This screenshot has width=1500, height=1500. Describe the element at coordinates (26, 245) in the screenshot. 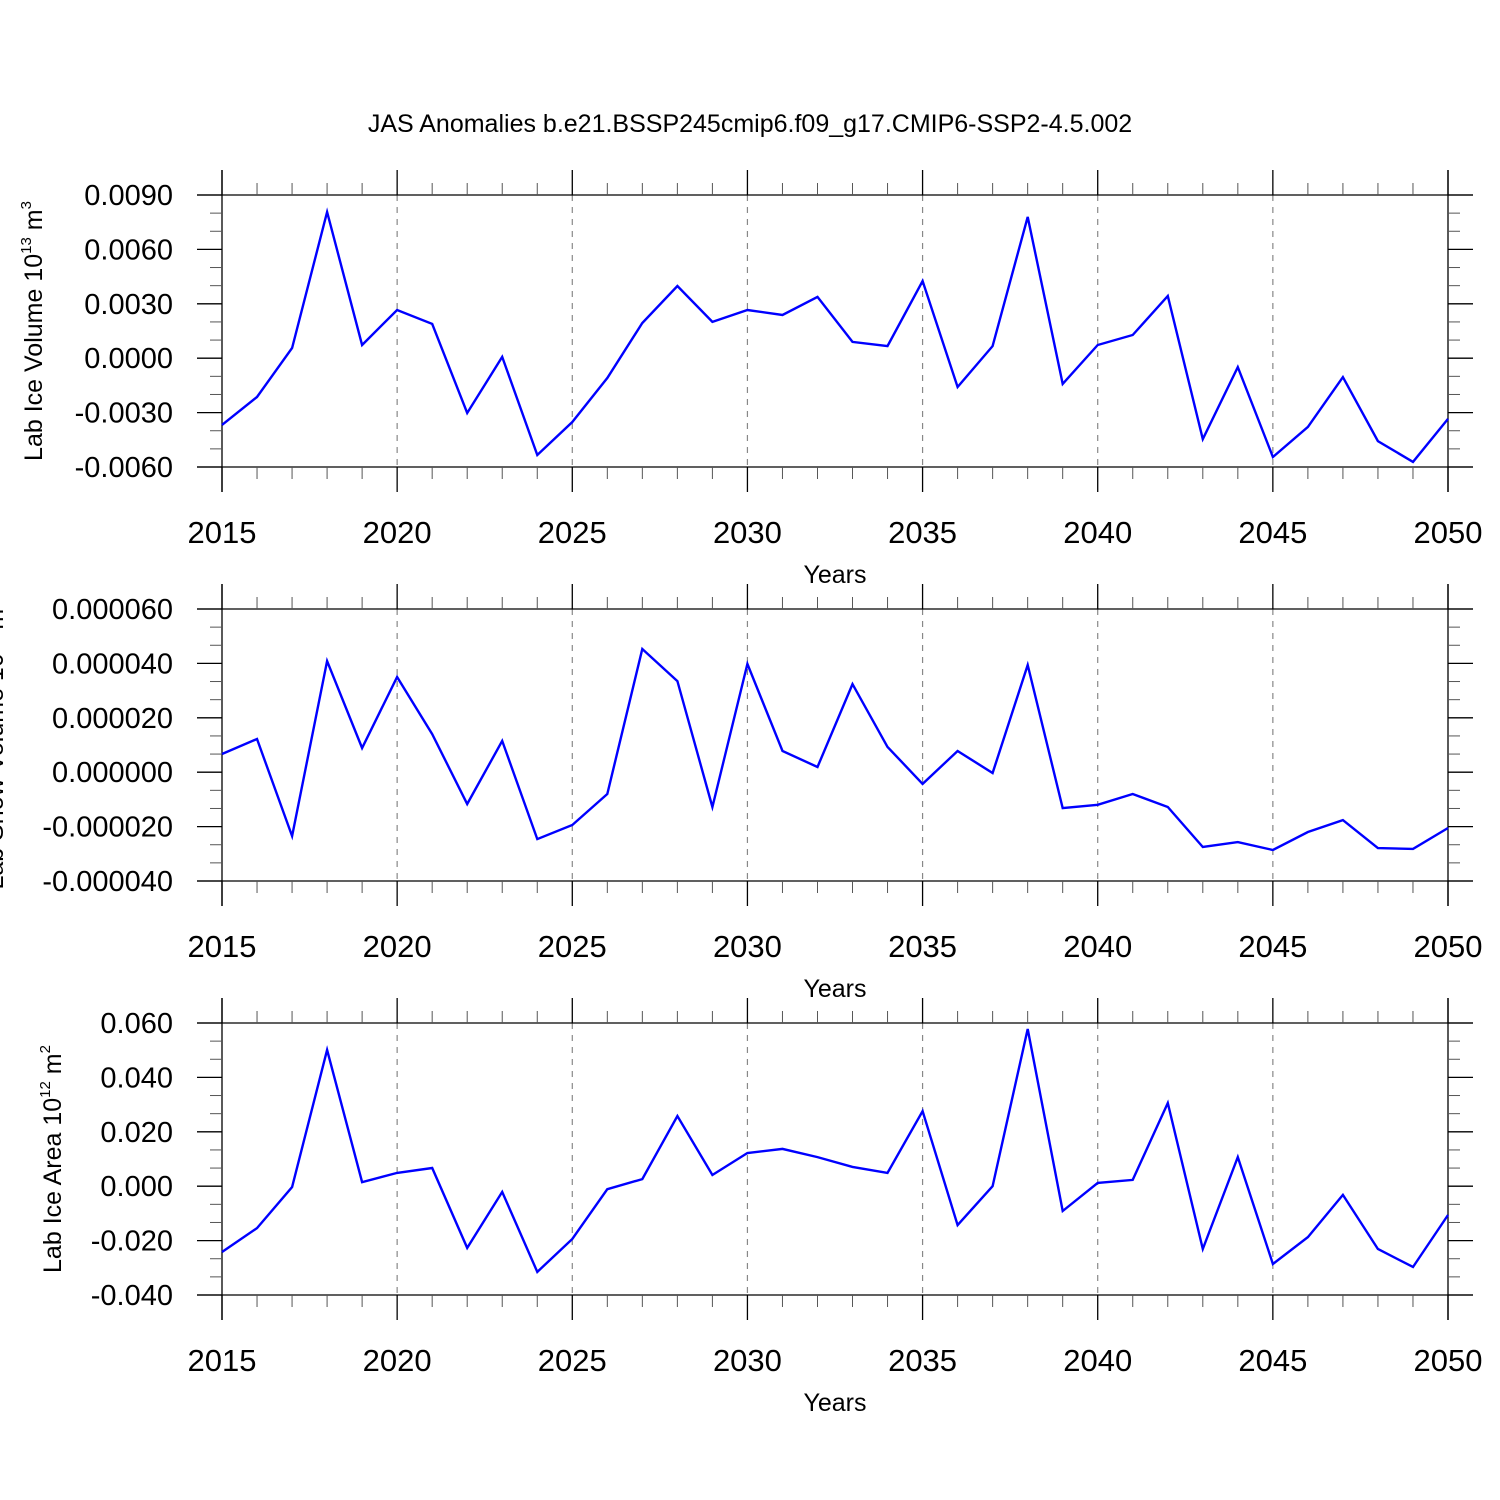

I see `y-label-exponent: 13` at that location.